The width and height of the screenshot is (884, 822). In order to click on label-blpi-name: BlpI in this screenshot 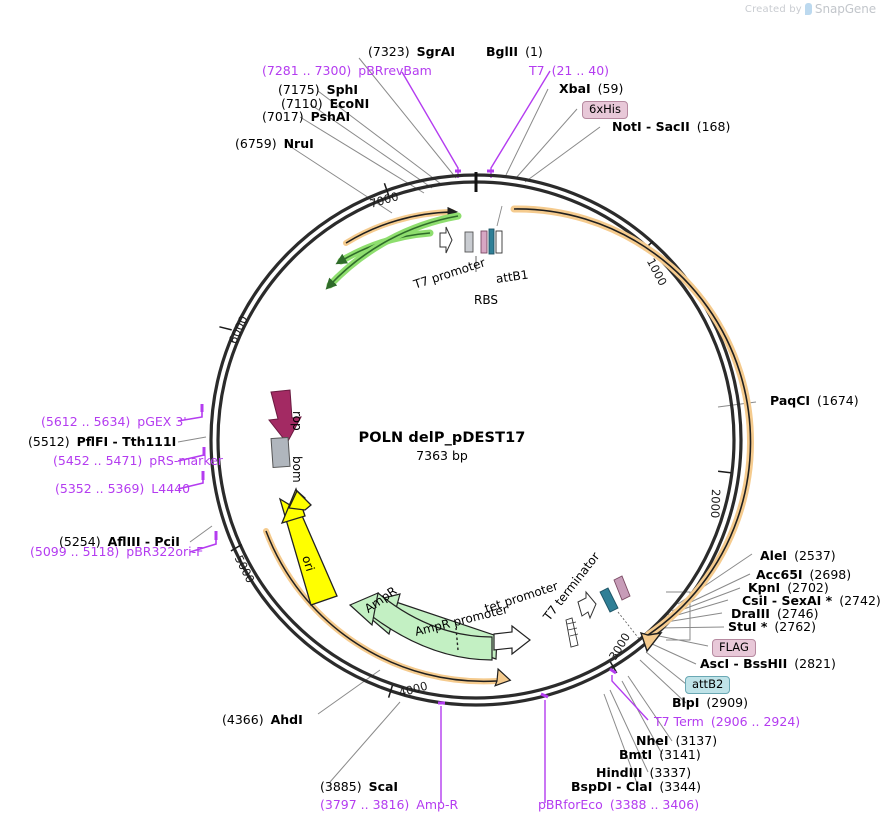, I will do `click(686, 702)`.